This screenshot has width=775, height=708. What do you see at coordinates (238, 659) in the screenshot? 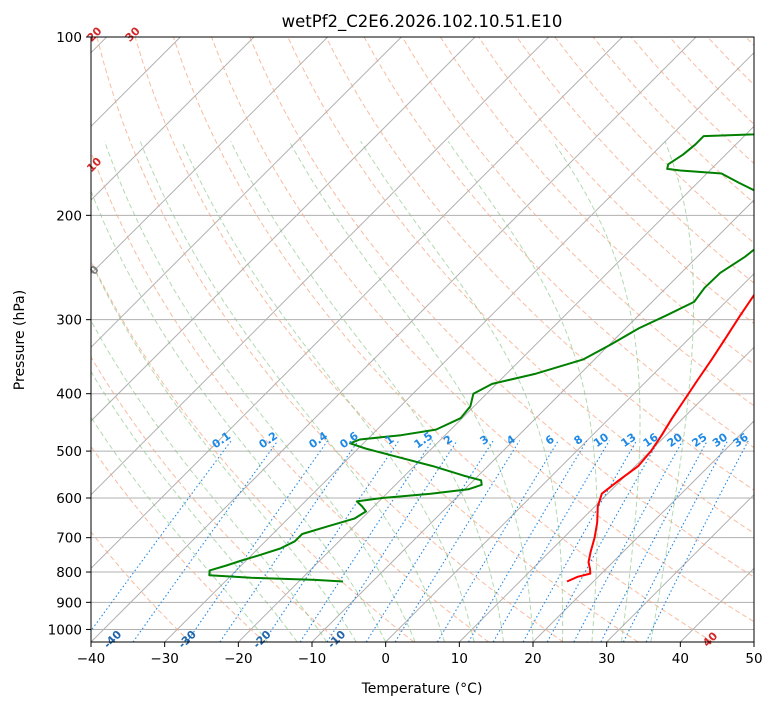
I see `x-tick-label: −20` at bounding box center [238, 659].